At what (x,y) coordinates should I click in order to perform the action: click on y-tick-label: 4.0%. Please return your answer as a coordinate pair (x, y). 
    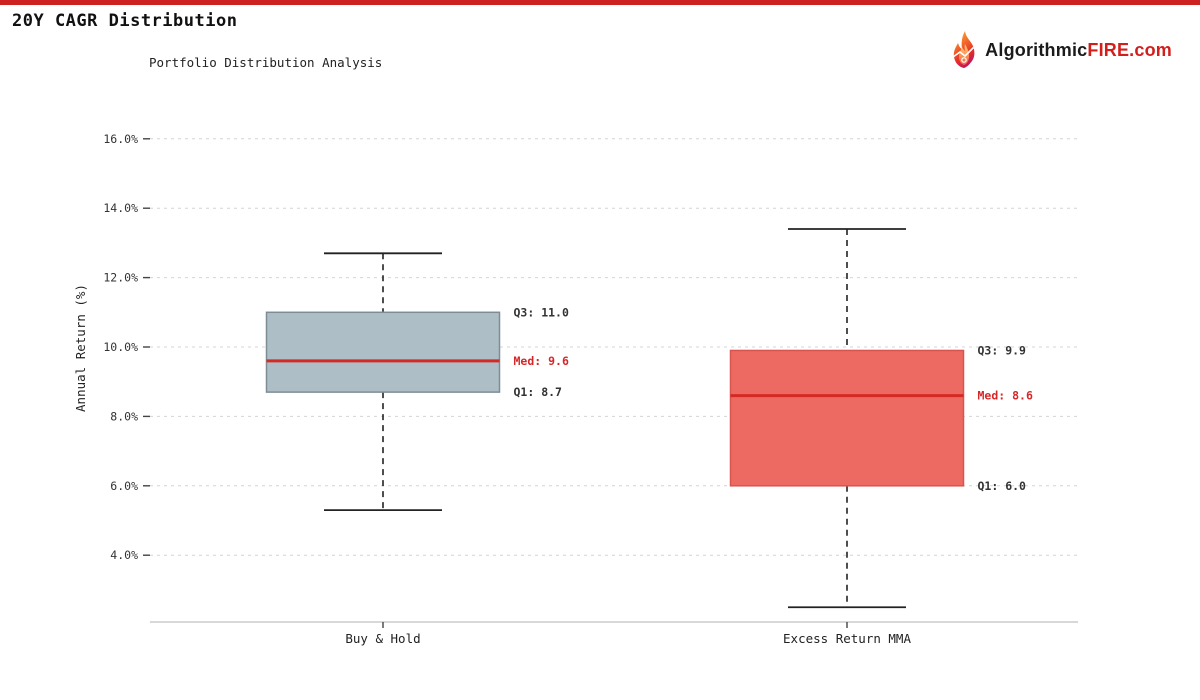
    Looking at the image, I should click on (124, 555).